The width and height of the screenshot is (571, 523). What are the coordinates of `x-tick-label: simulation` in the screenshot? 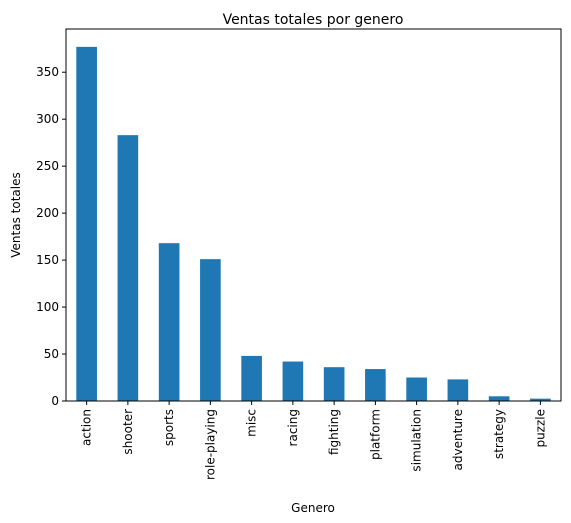 It's located at (417, 440).